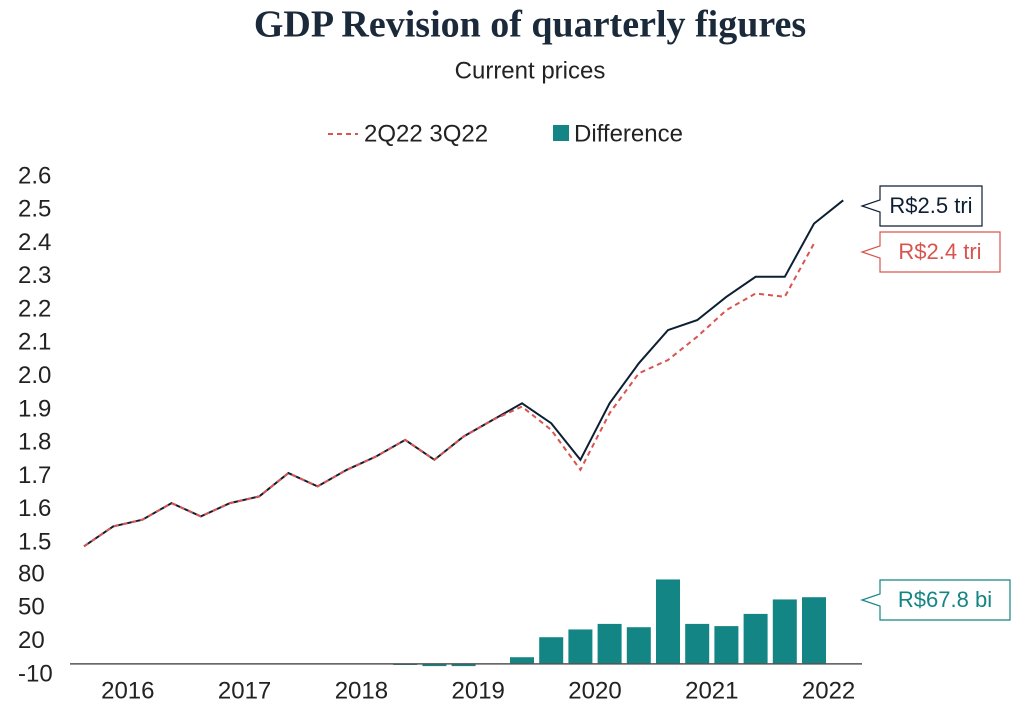  I want to click on legend-label: 2Q22 3Q22, so click(426, 133).